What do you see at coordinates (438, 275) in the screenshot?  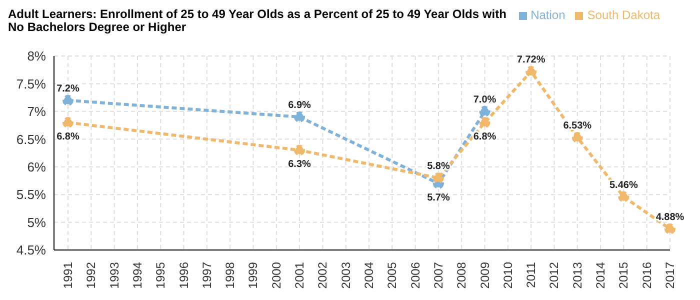 I see `x-tick-label: 2007` at bounding box center [438, 275].